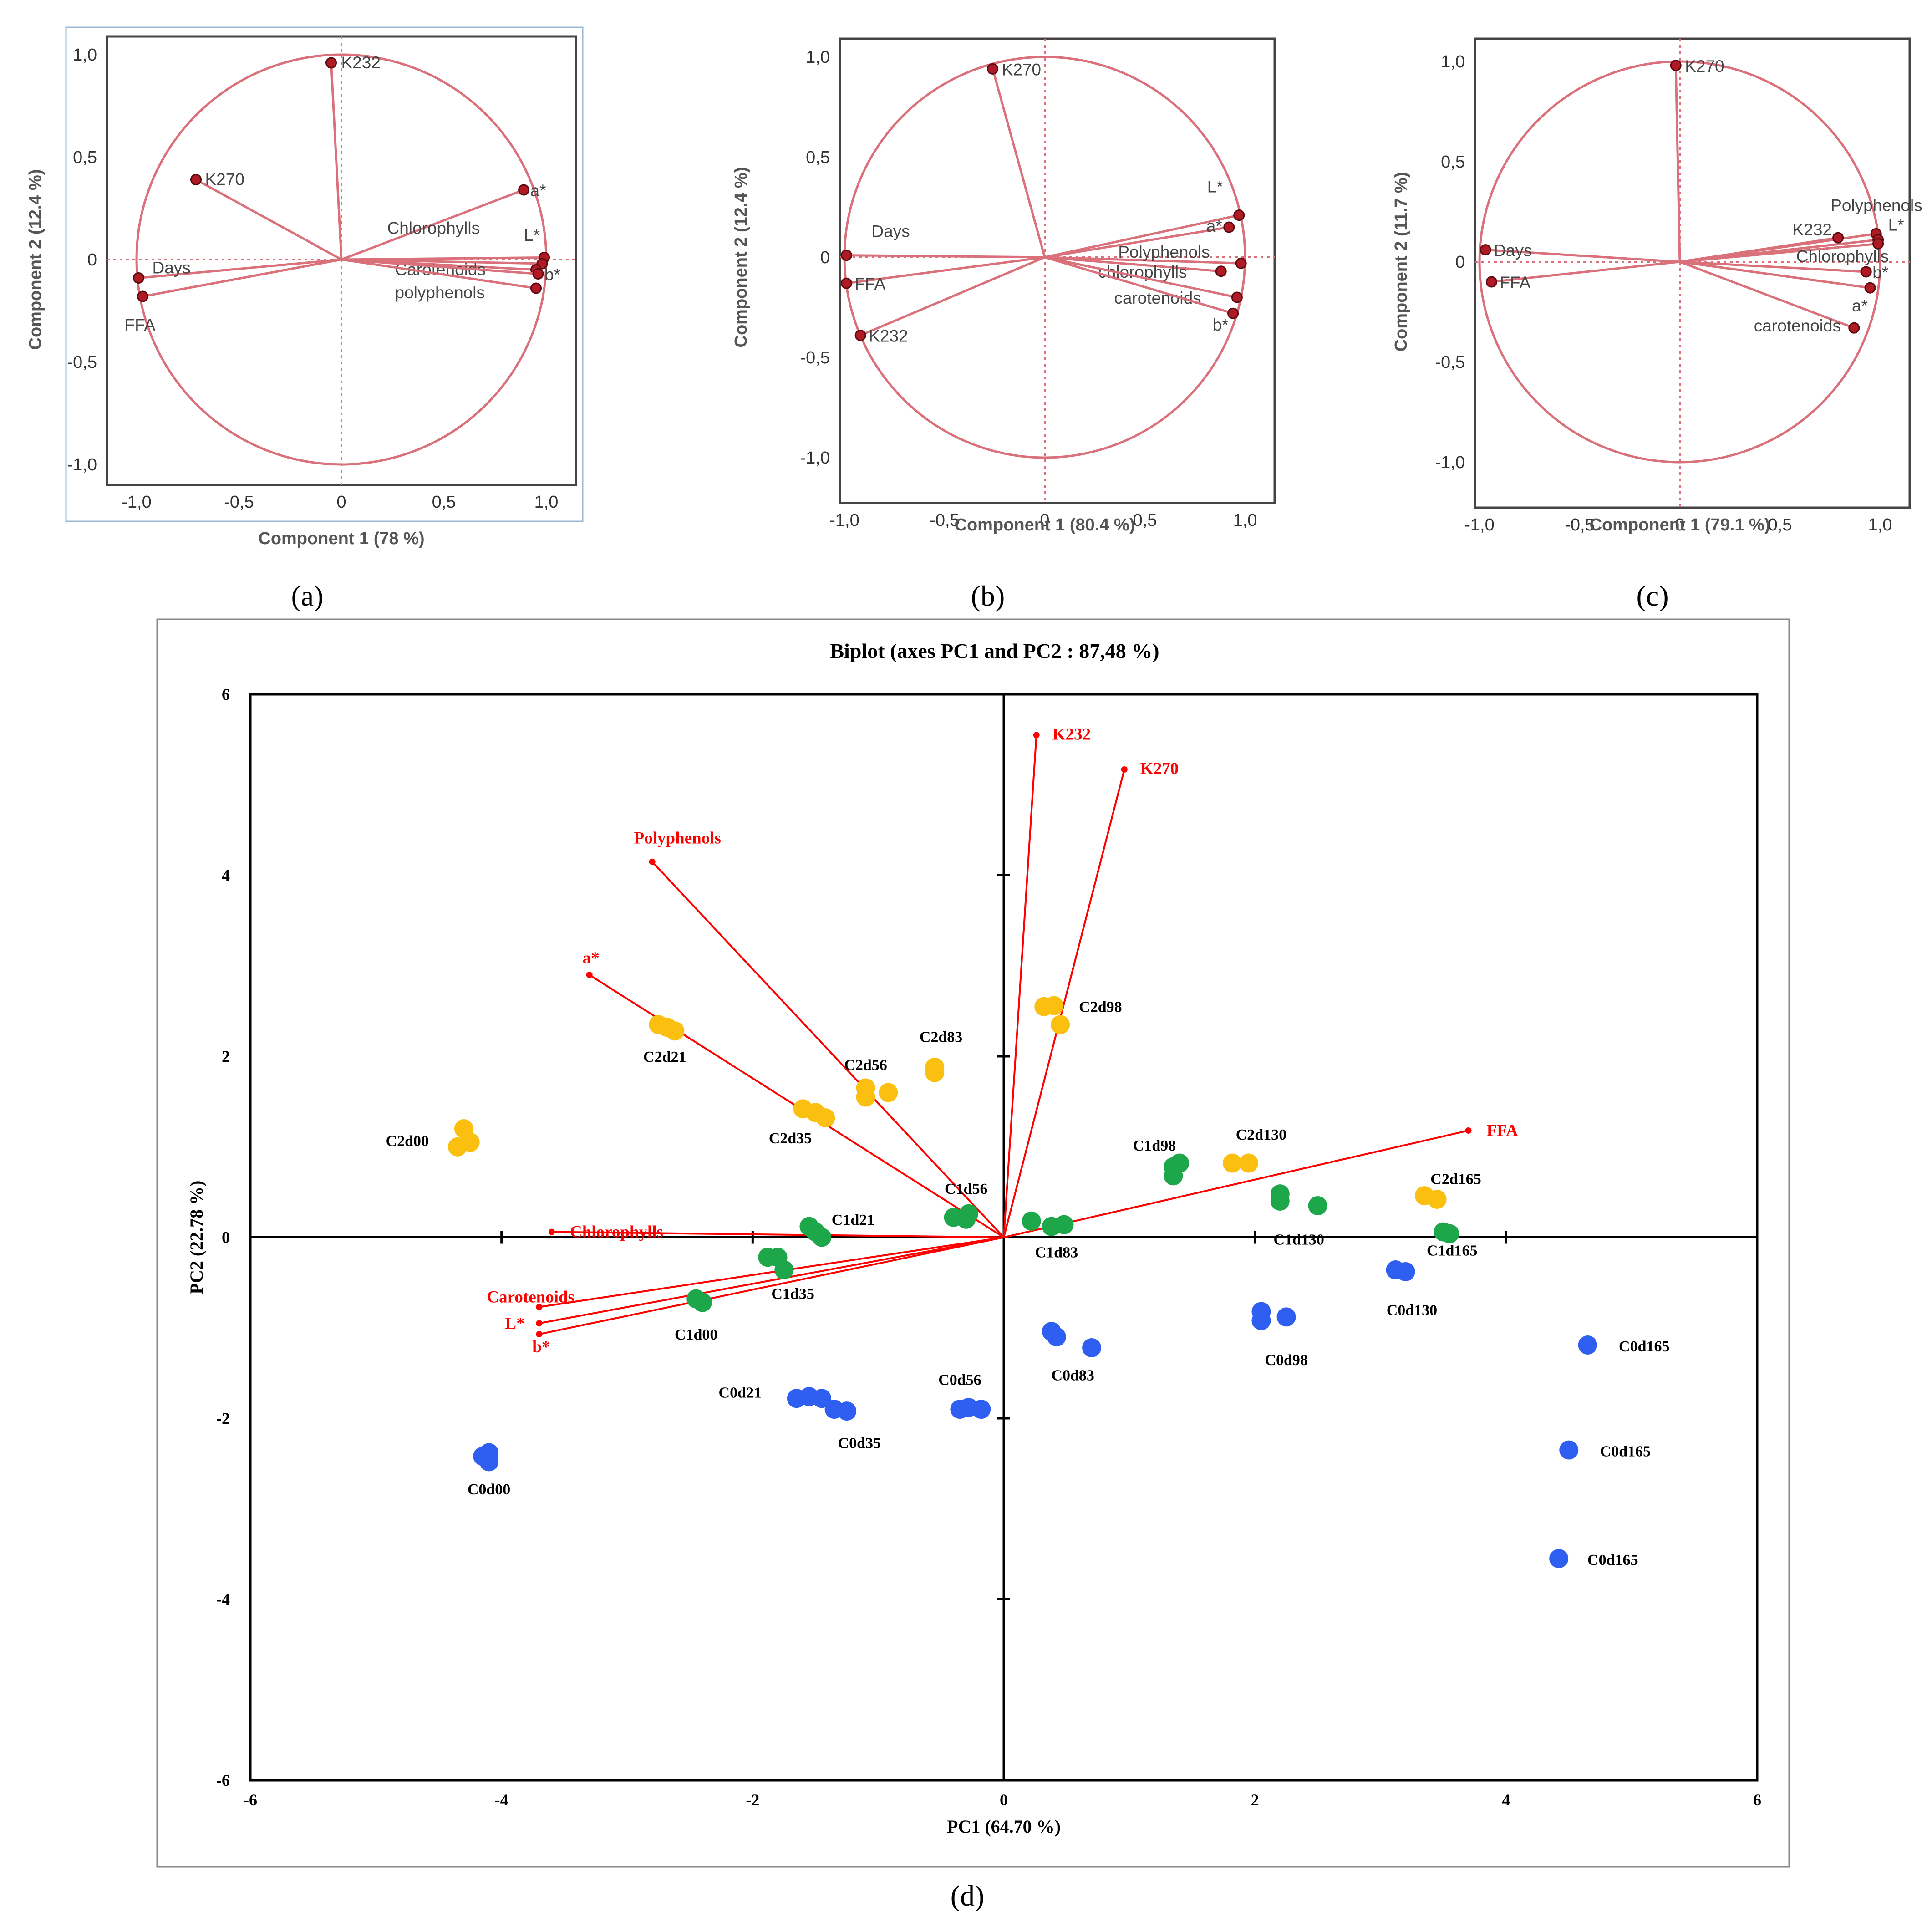 This screenshot has width=1932, height=1921. What do you see at coordinates (818, 57) in the screenshot?
I see `y-tick-label: 1,0` at bounding box center [818, 57].